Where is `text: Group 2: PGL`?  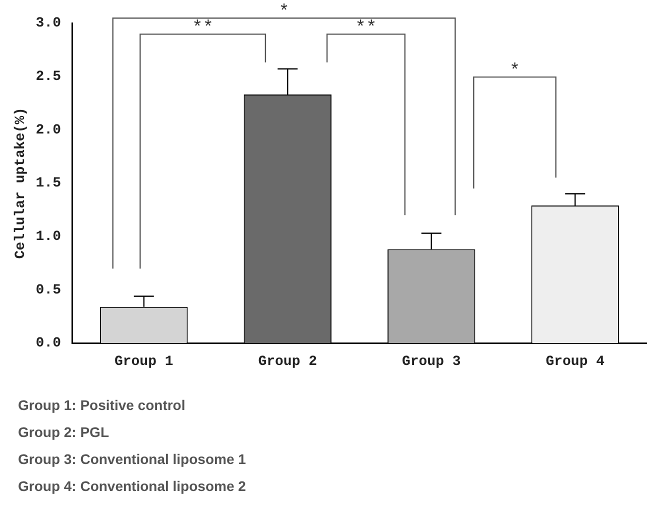 text: Group 2: PGL is located at coordinates (64, 432).